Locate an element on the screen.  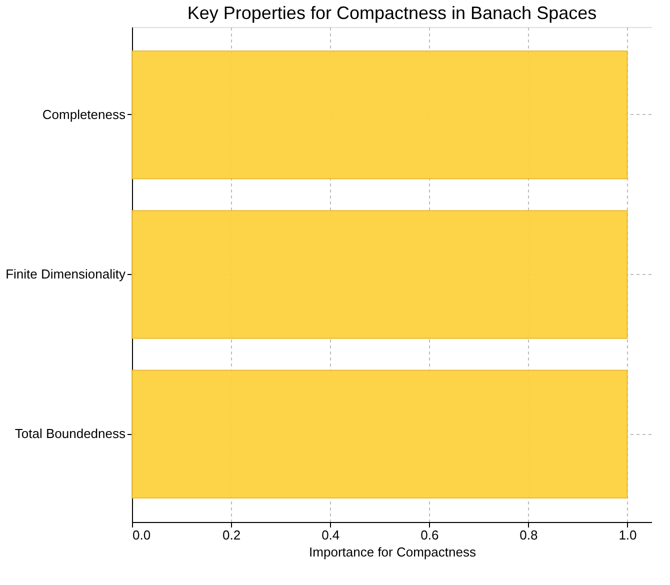
x-tick-label: 0.0 is located at coordinates (141, 535).